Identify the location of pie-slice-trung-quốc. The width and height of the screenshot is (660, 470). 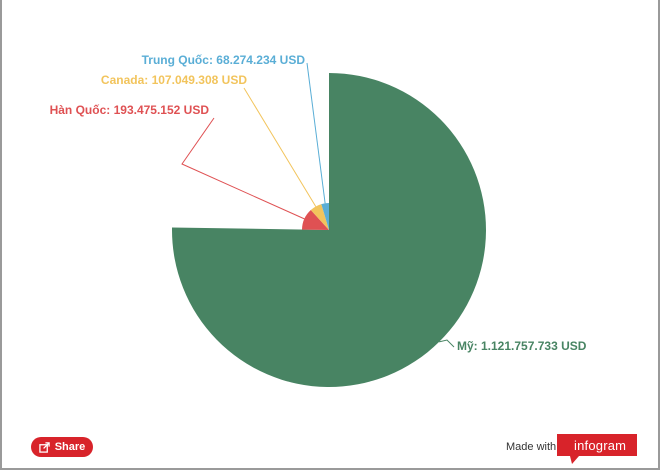
(325, 216).